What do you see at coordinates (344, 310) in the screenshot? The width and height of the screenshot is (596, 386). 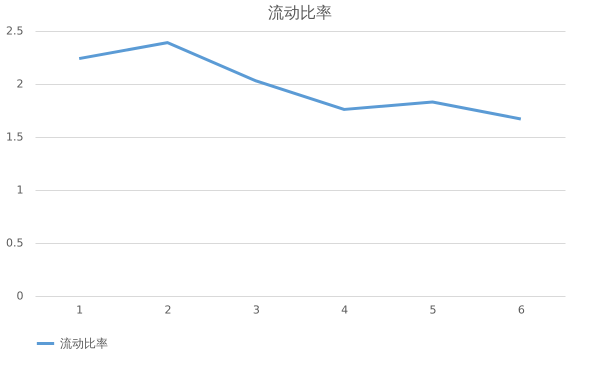 I see `x-tick-label: 4` at bounding box center [344, 310].